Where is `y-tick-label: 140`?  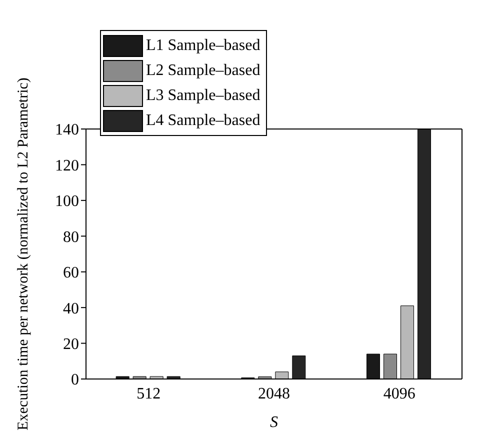 y-tick-label: 140 is located at coordinates (67, 130).